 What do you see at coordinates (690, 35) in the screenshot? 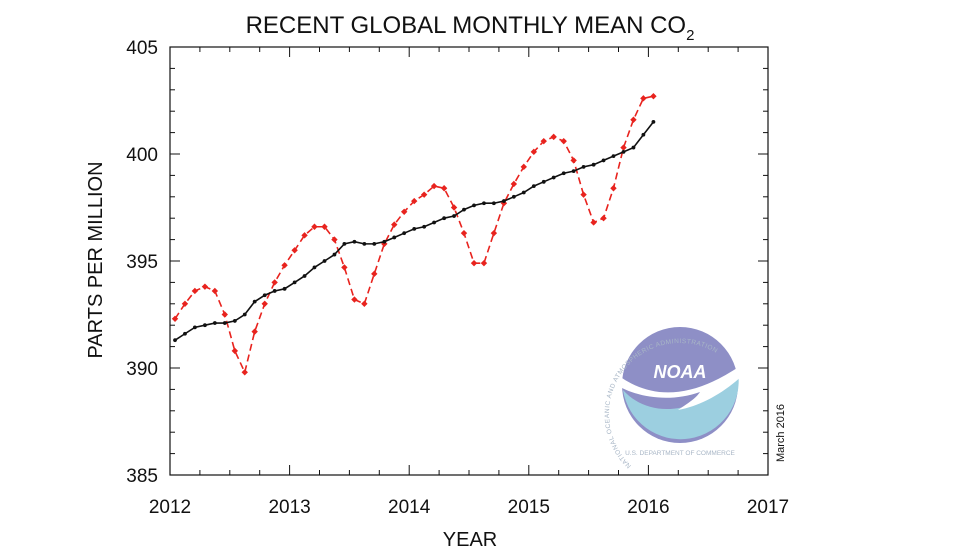
I see `chart-title-subscript: 2` at bounding box center [690, 35].